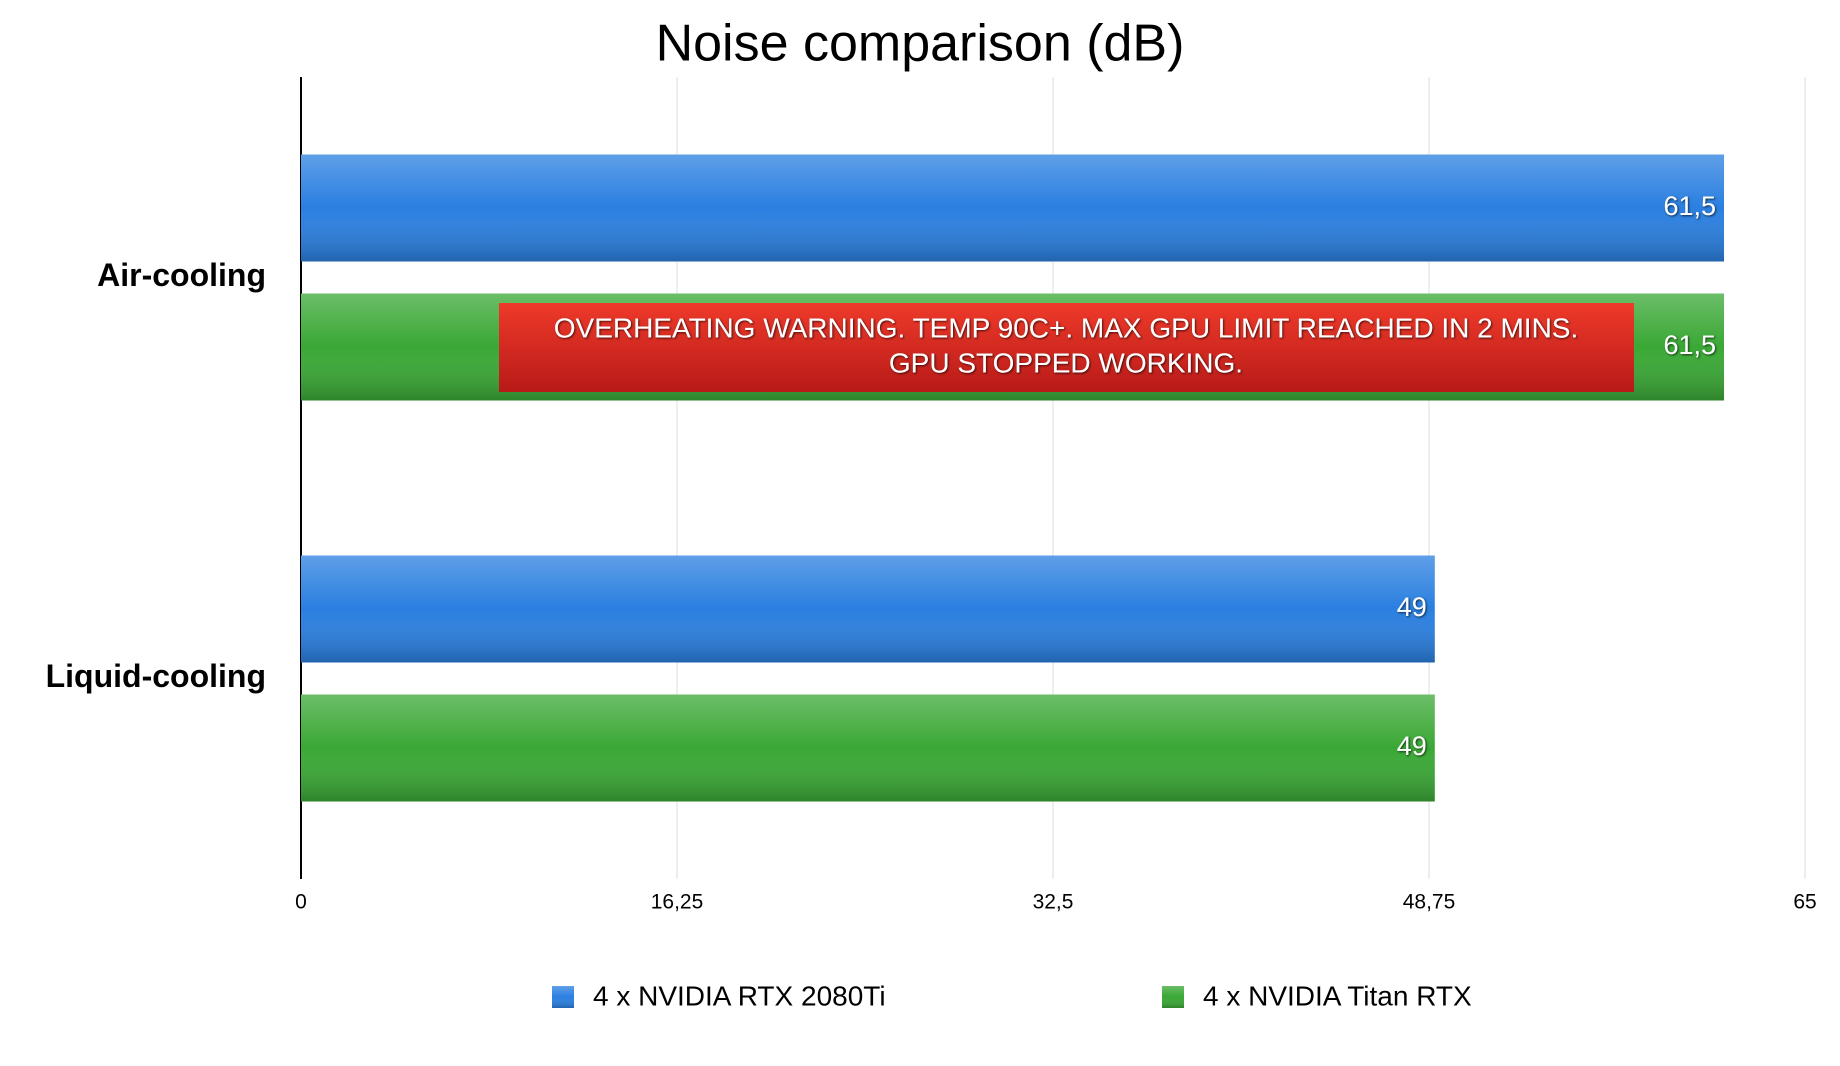 The image size is (1840, 1066). I want to click on x-tick-label: 16,25, so click(677, 902).